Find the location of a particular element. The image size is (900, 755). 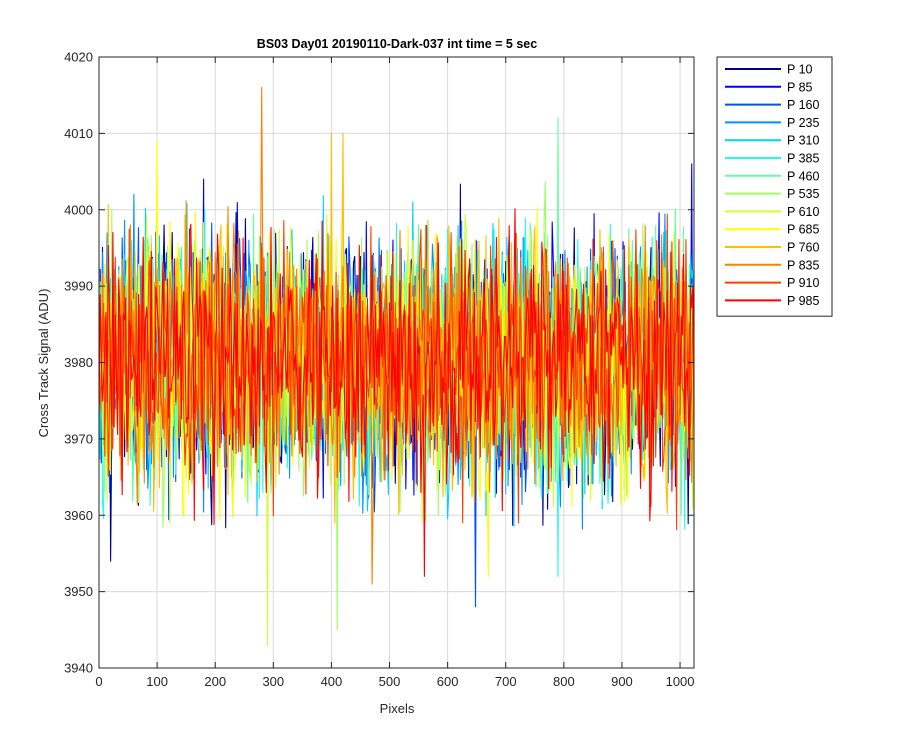

x-tick-label: 1000 is located at coordinates (680, 681).